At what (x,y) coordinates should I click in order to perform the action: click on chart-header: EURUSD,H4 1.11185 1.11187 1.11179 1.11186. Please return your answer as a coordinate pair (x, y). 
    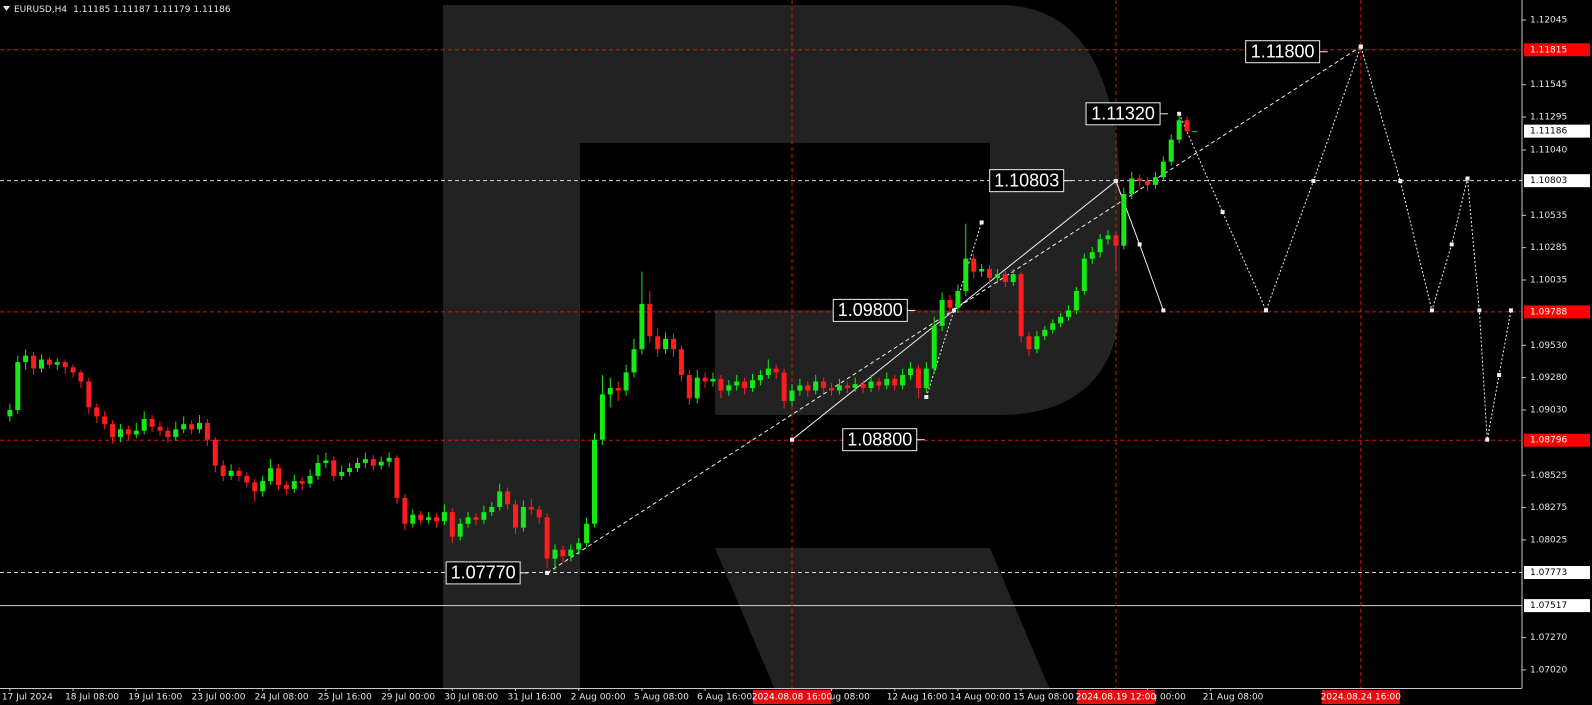
    Looking at the image, I should click on (122, 10).